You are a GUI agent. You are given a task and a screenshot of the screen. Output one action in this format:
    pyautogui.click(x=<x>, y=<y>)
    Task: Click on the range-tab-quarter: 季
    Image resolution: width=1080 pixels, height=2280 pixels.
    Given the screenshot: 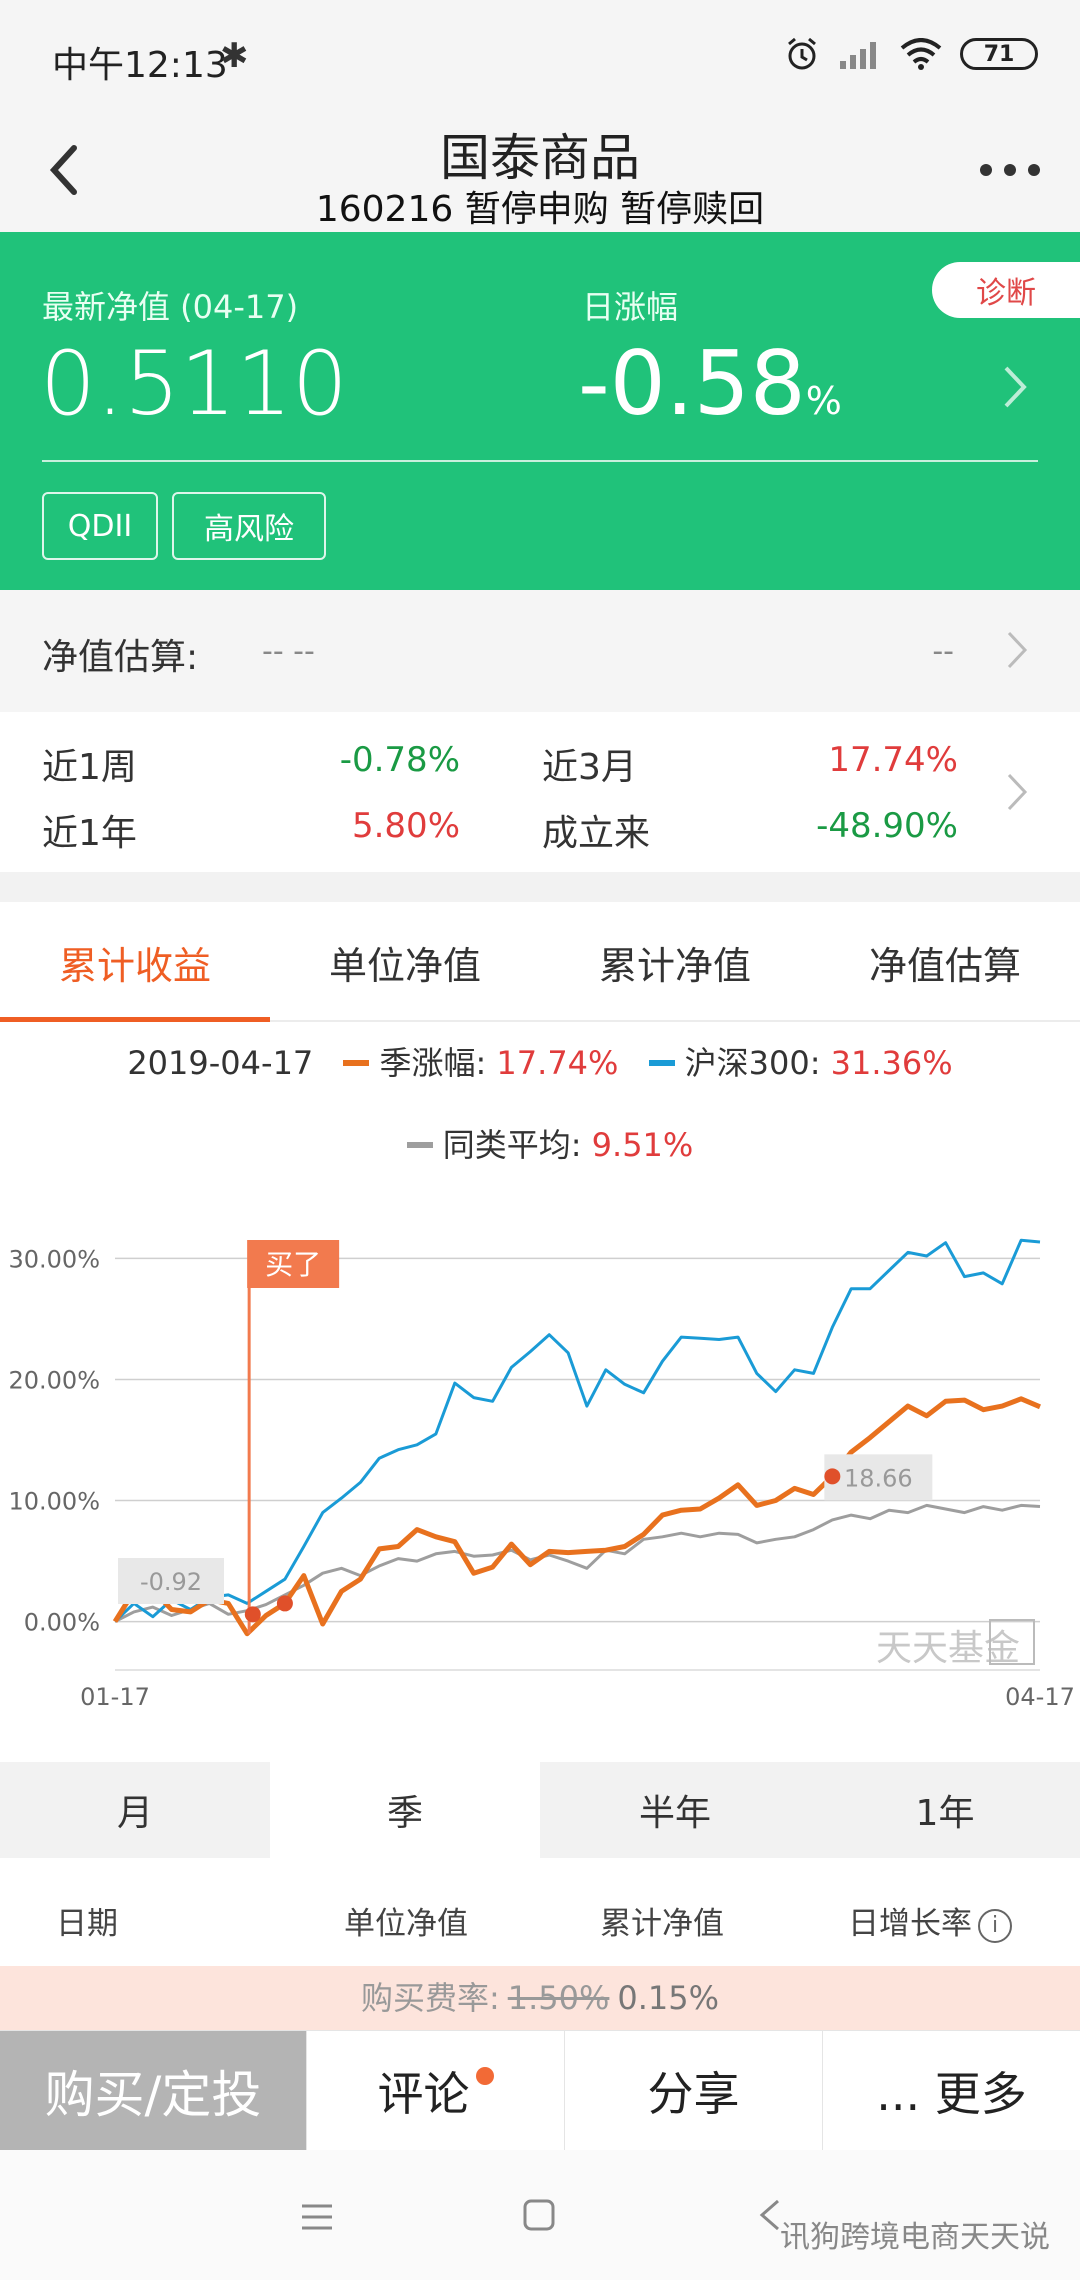 What is the action you would take?
    pyautogui.click(x=405, y=1810)
    